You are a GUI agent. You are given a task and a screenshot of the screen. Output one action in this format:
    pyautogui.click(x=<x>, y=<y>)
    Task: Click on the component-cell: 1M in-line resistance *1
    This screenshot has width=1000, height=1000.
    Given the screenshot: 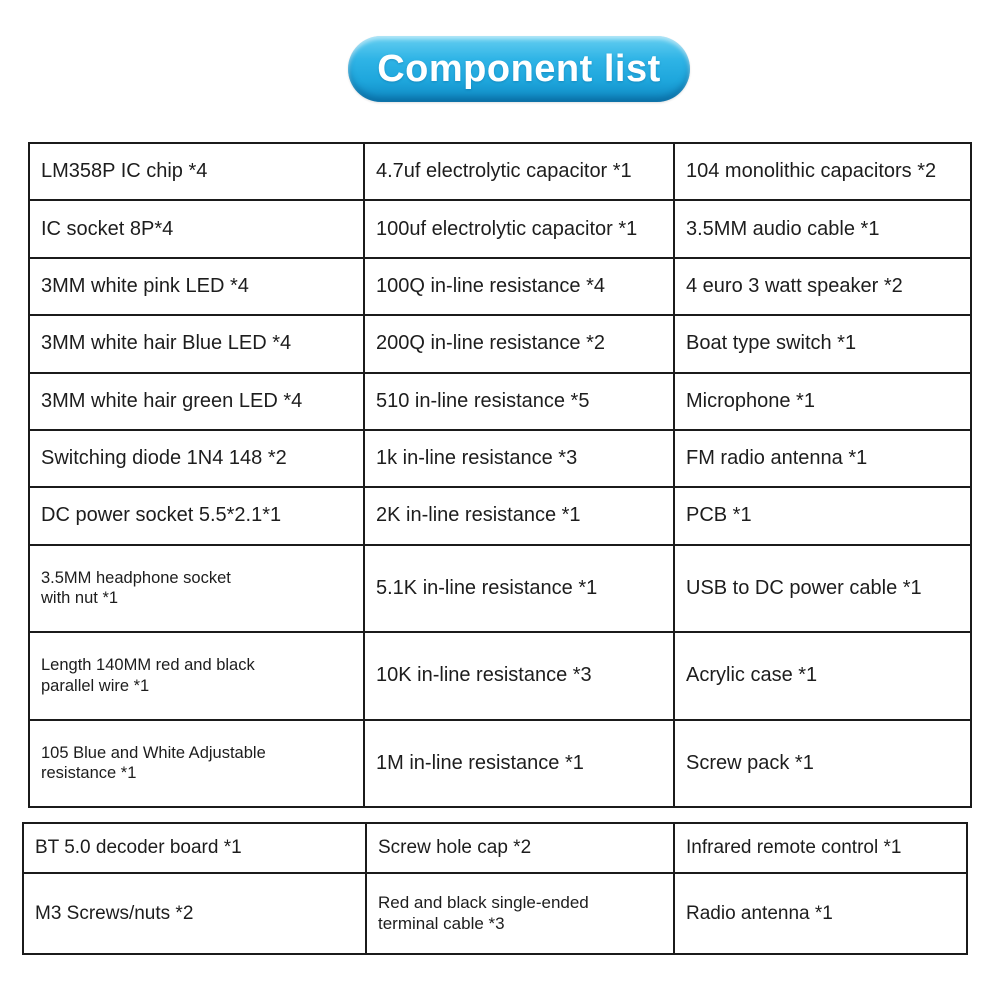 What is the action you would take?
    pyautogui.click(x=519, y=763)
    